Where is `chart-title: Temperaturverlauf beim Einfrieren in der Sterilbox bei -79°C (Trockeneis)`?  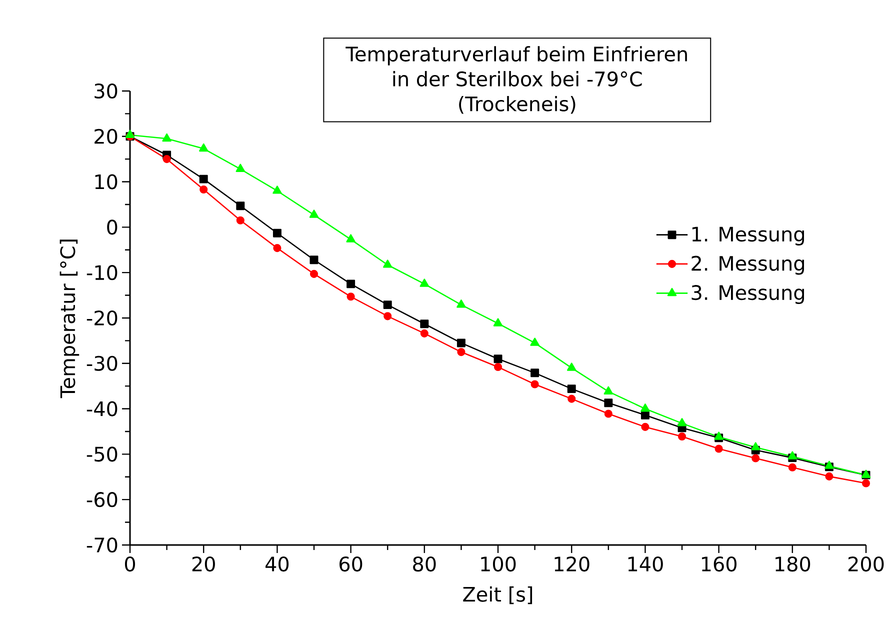 chart-title: Temperaturverlauf beim Einfrieren in der Sterilbox bei -79°C (Trockeneis) is located at coordinates (516, 80).